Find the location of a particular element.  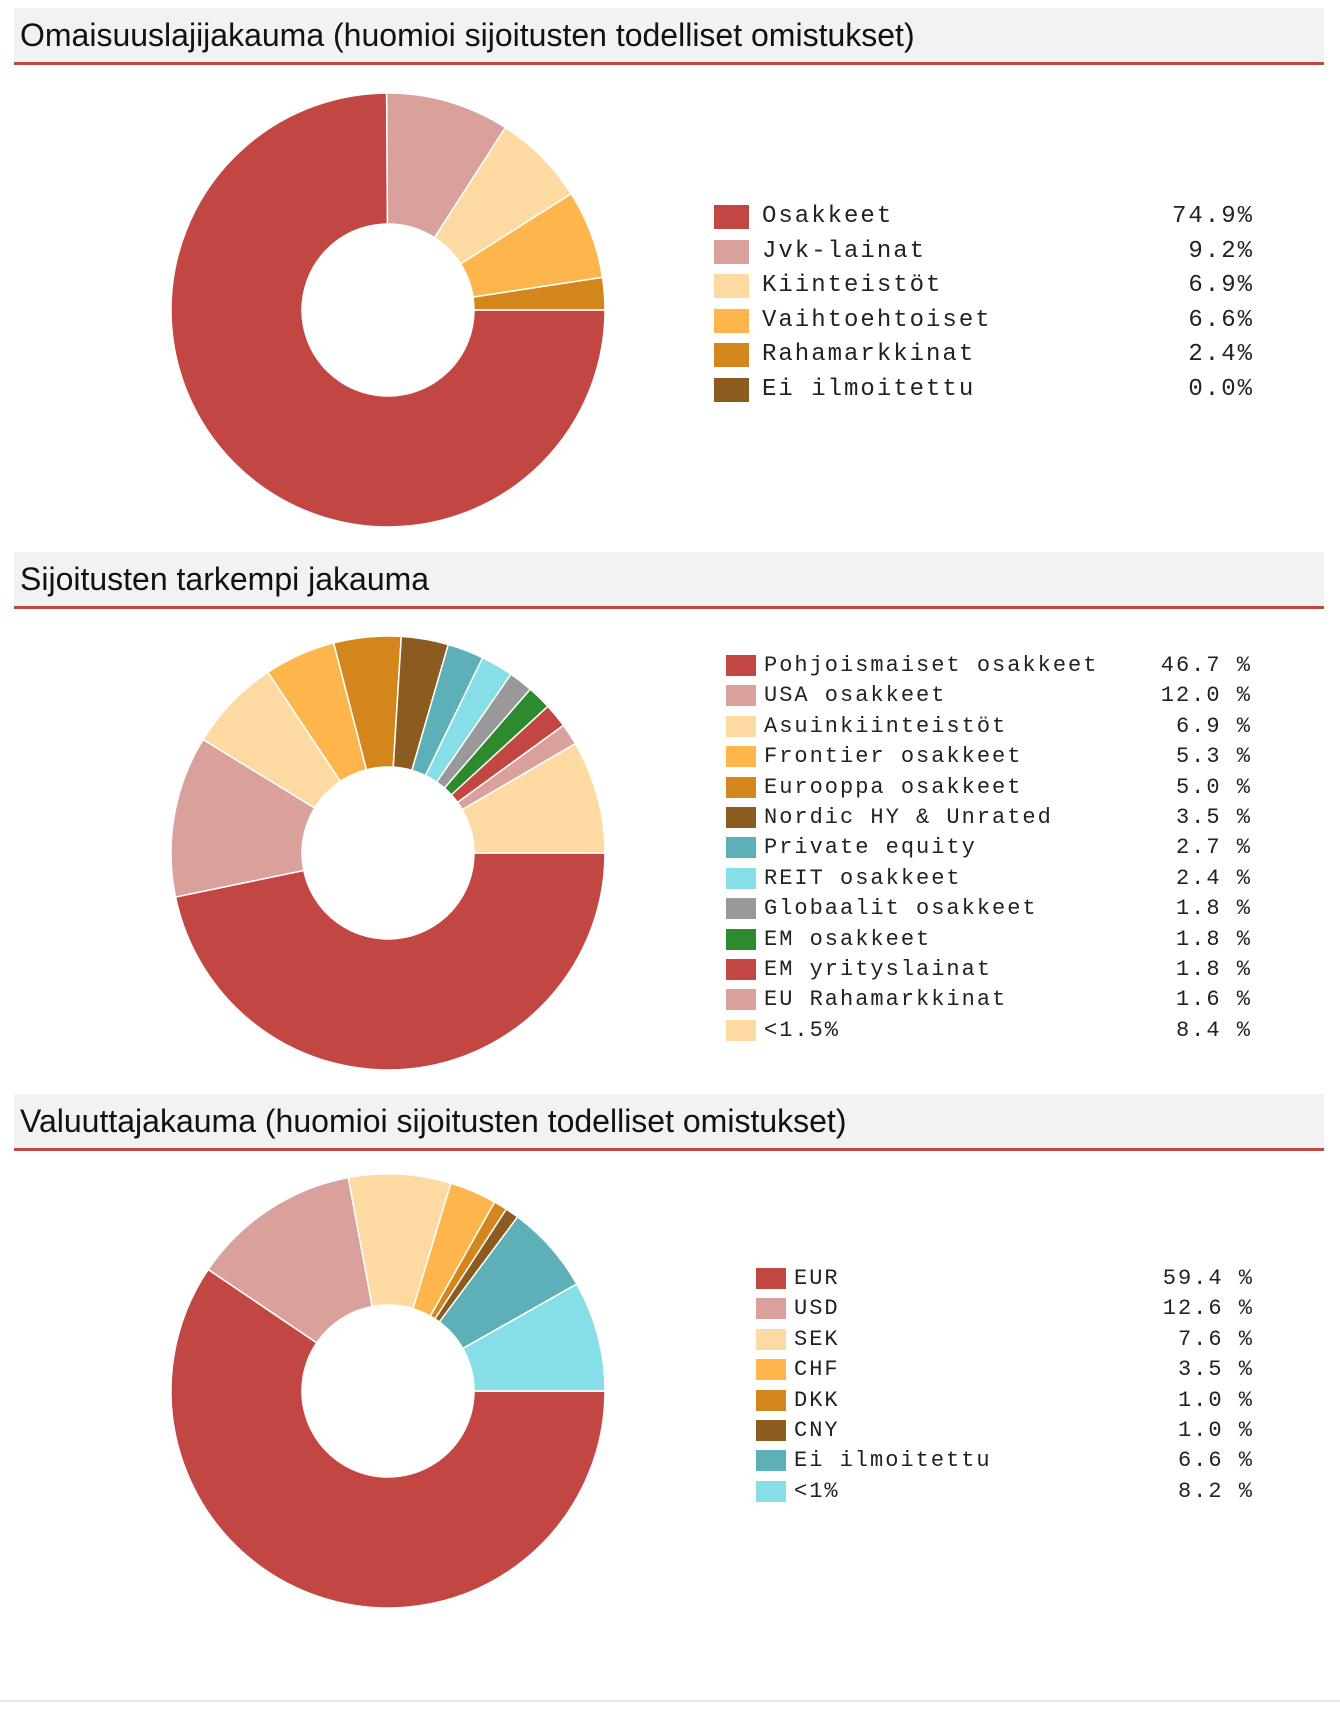

legend-value: 12.0 % is located at coordinates (1206, 696).